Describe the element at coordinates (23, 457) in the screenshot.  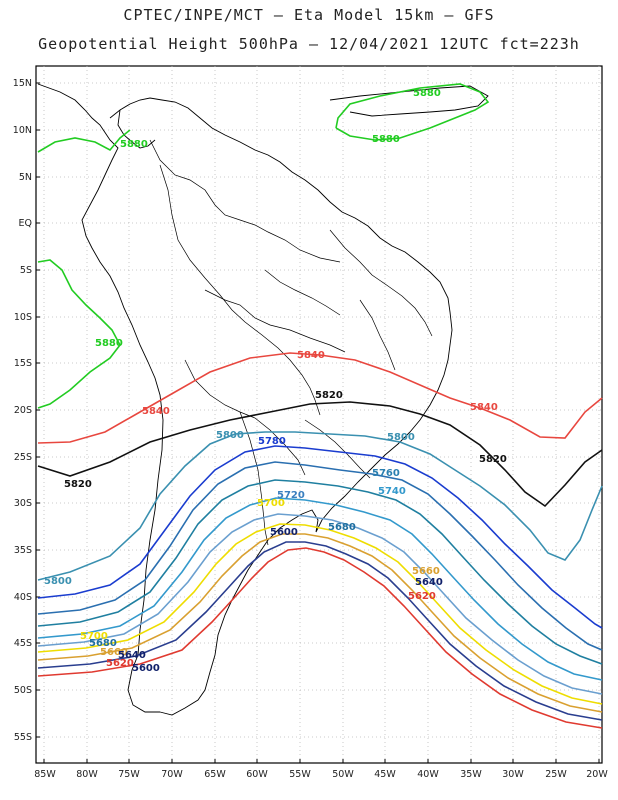
I see `lat-label-25s: 25S` at that location.